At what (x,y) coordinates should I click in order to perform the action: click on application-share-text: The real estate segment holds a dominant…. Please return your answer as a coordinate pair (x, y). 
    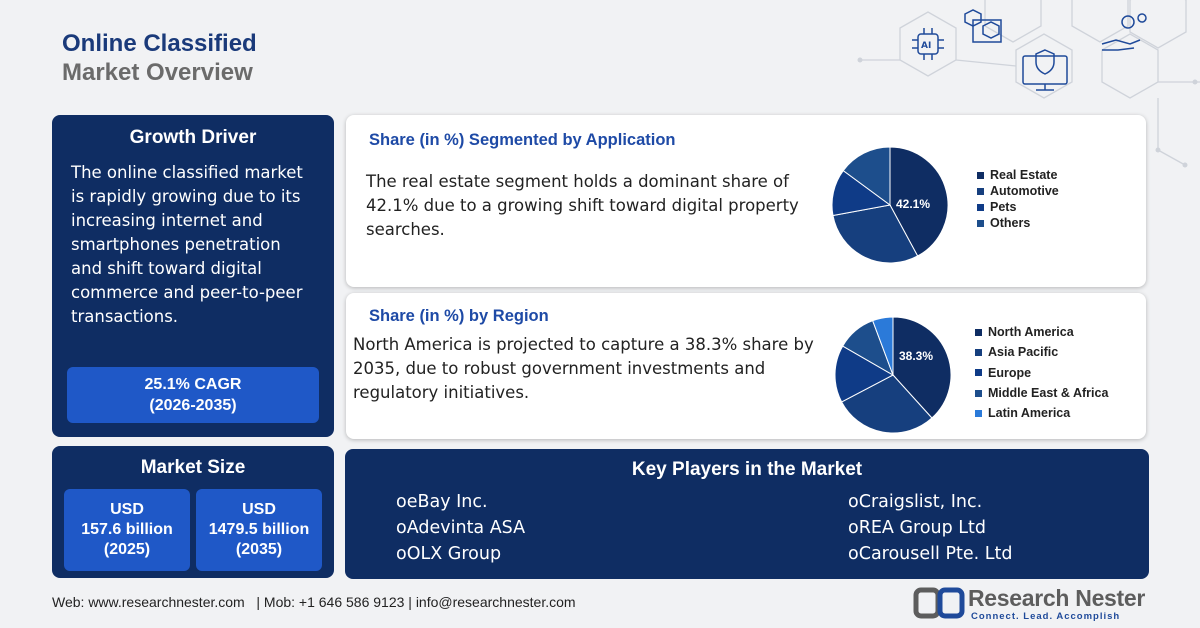
    Looking at the image, I should click on (582, 205).